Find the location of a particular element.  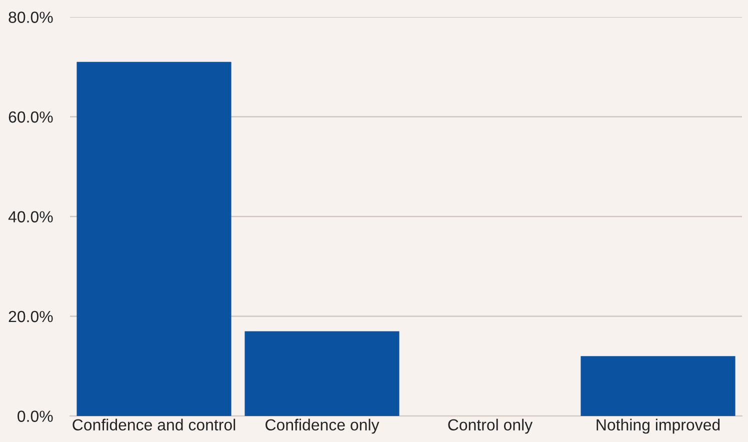

y-tick-label: 80.0% is located at coordinates (30, 17).